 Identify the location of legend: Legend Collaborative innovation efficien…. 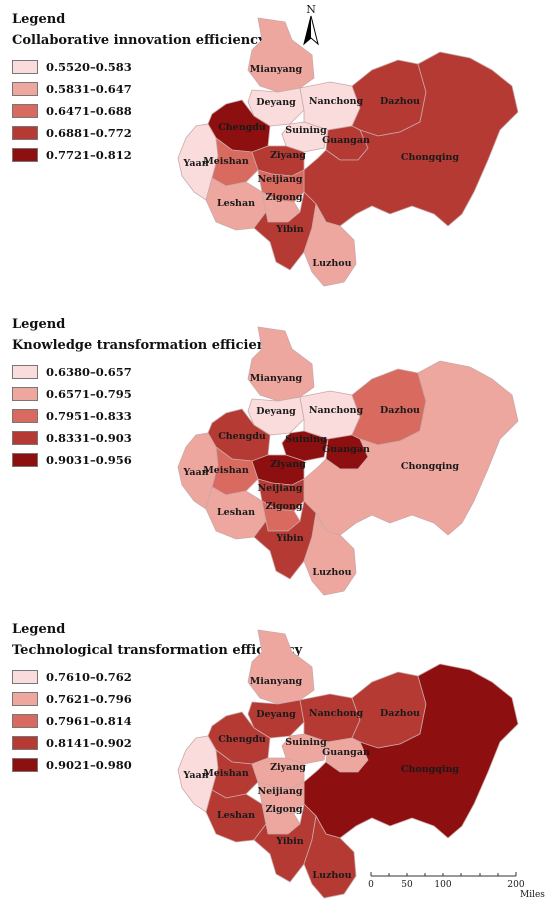
(139, 89).